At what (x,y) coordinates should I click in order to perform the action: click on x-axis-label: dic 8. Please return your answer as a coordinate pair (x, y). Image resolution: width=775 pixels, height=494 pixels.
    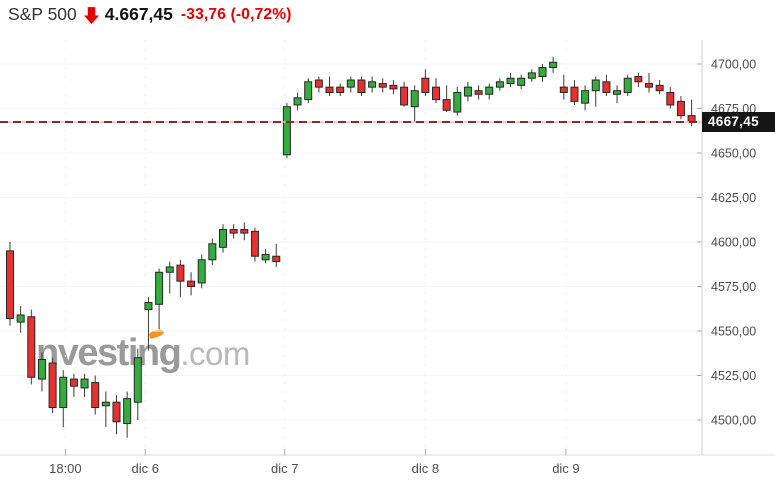
    Looking at the image, I should click on (425, 468).